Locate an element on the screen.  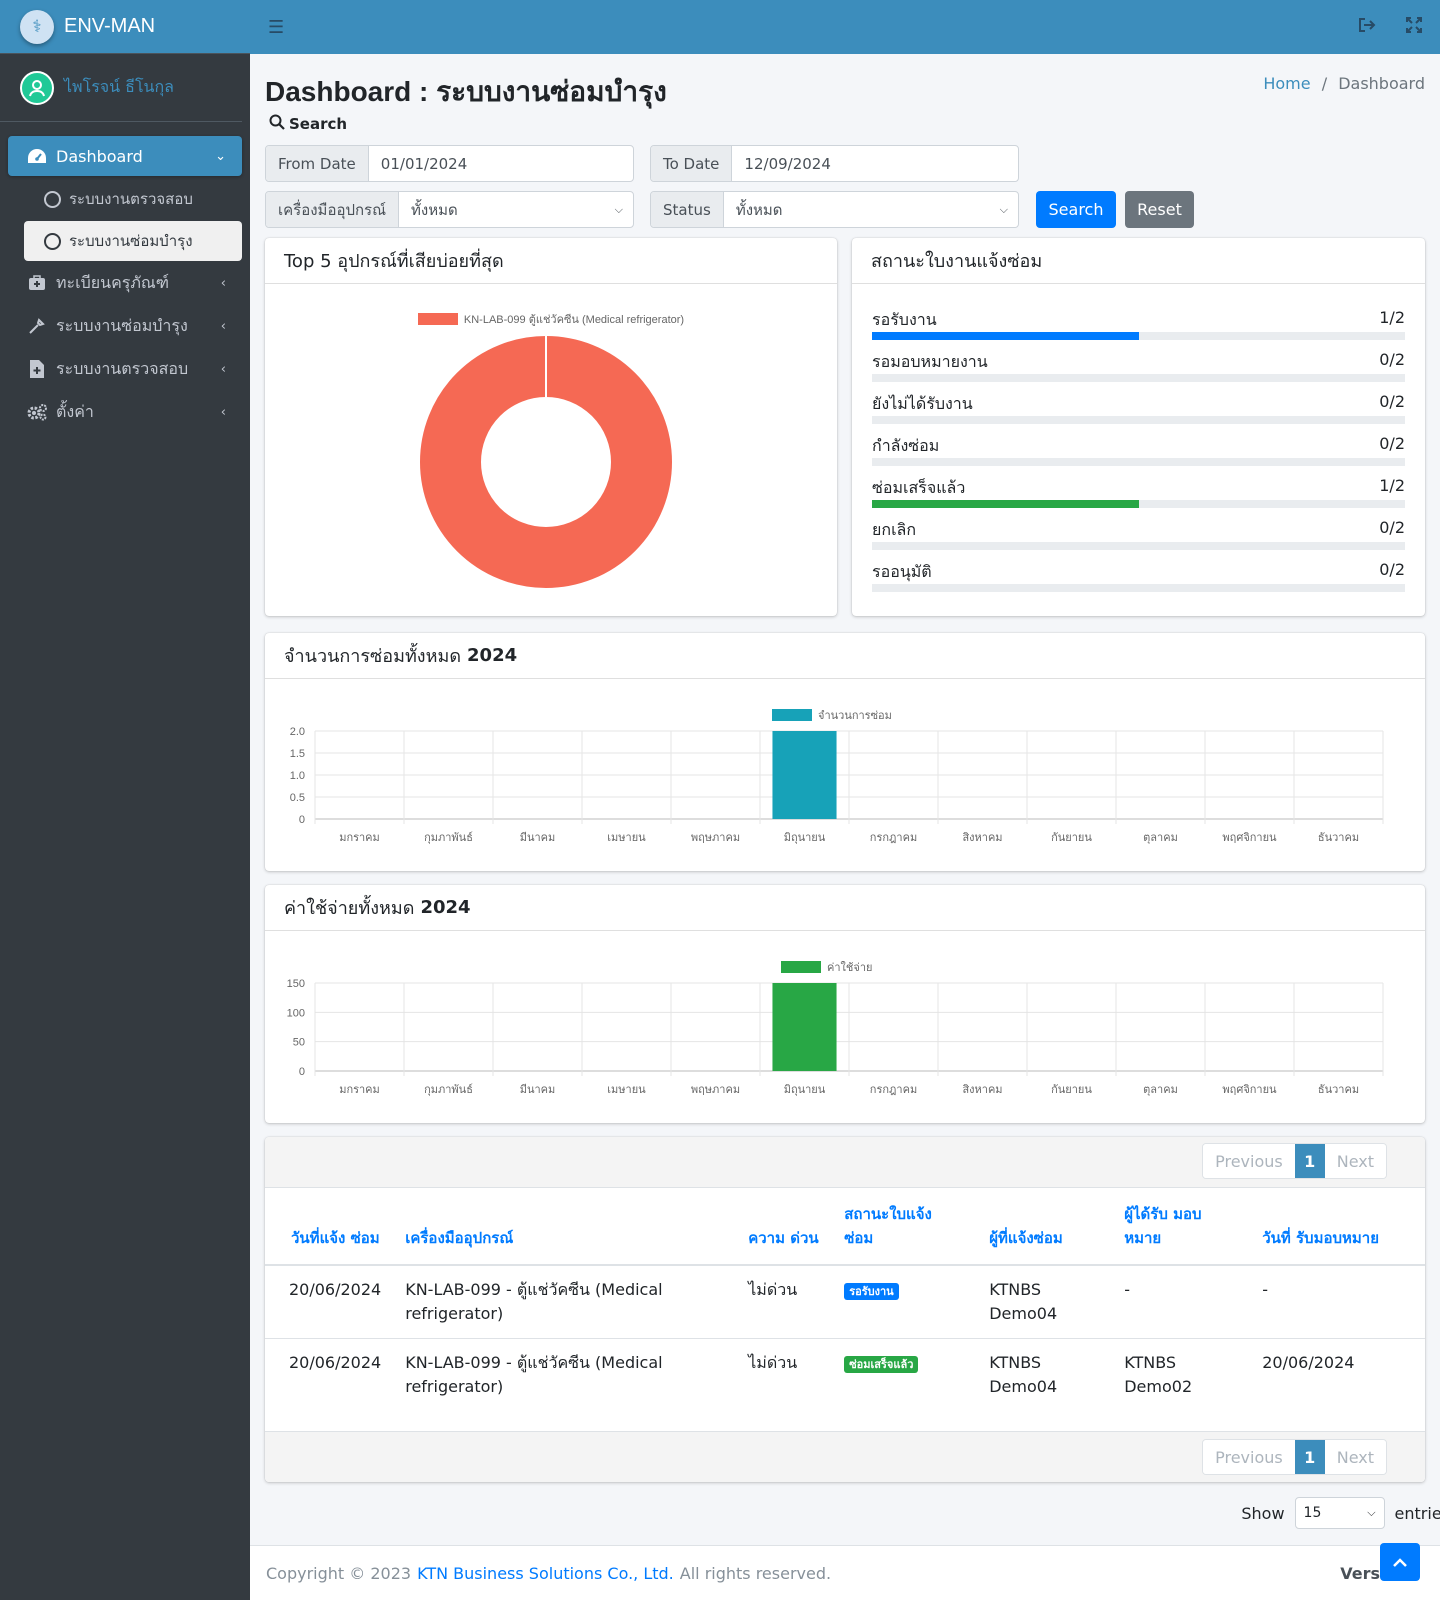
sidebar-item-label: Dashboard is located at coordinates (99, 156).